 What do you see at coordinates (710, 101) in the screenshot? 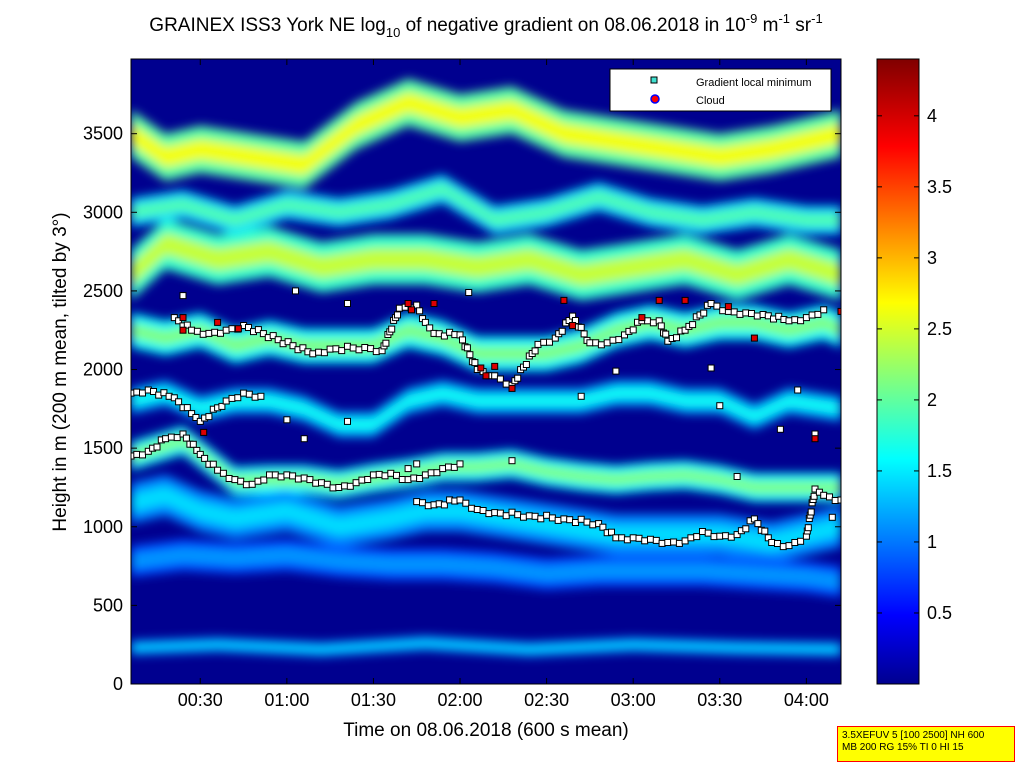
I see `legend-cloud-label: Cloud` at bounding box center [710, 101].